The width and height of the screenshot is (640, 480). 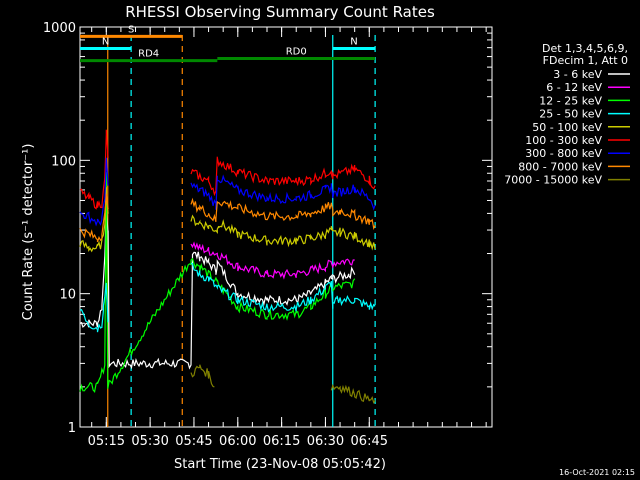 What do you see at coordinates (131, 29) in the screenshot?
I see `state-bar-label: S` at bounding box center [131, 29].